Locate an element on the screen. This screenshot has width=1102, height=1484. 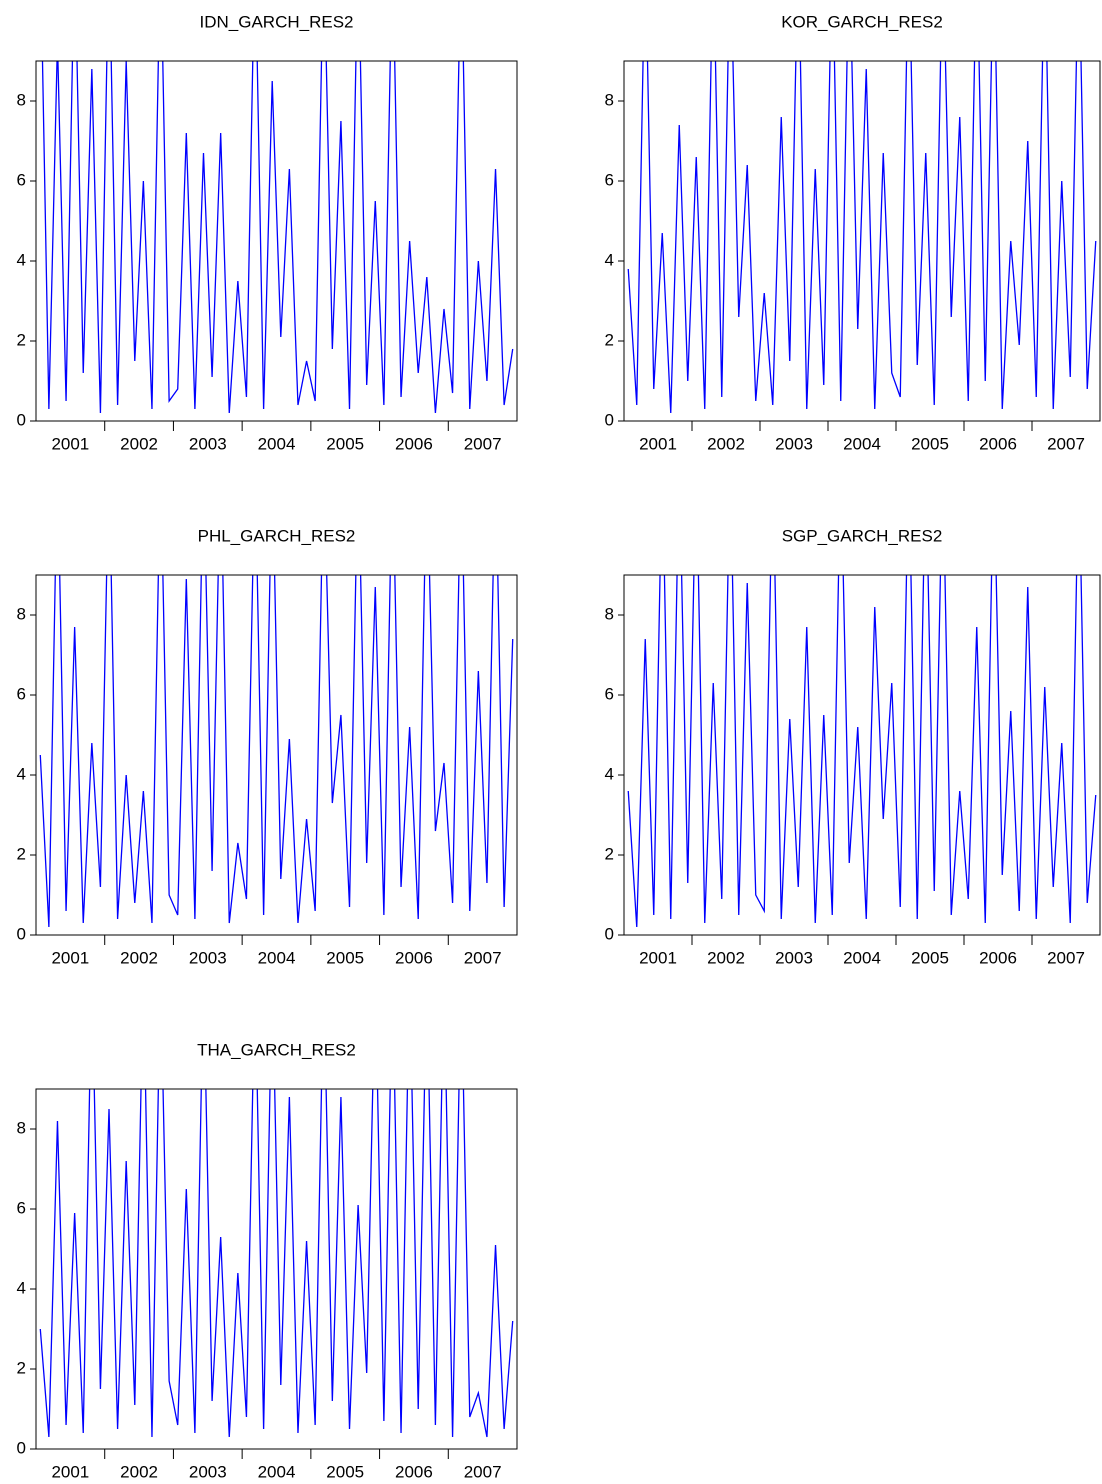
chart-title: SGP_GARCH_RES2 is located at coordinates (862, 535).